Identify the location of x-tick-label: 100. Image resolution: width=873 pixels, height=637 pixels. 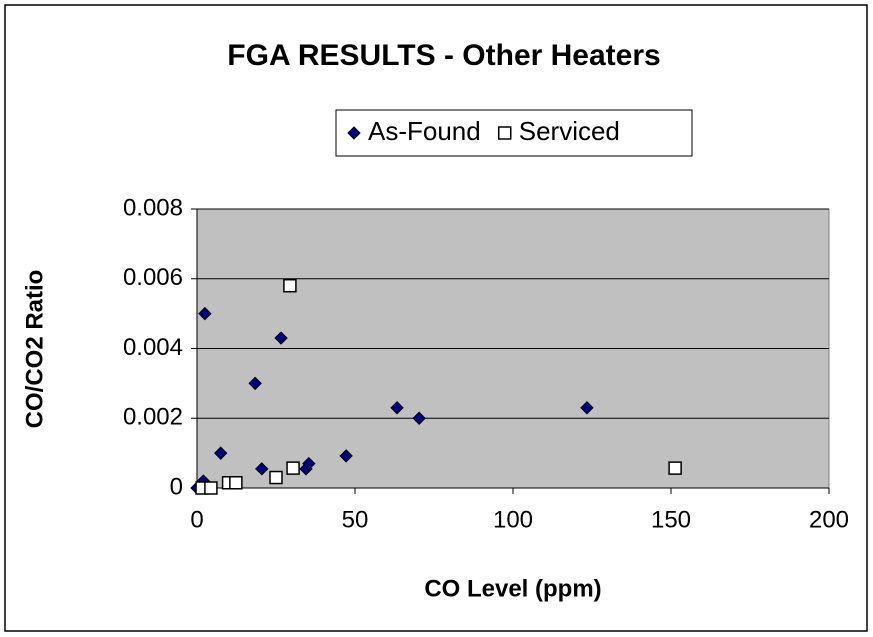
(513, 519).